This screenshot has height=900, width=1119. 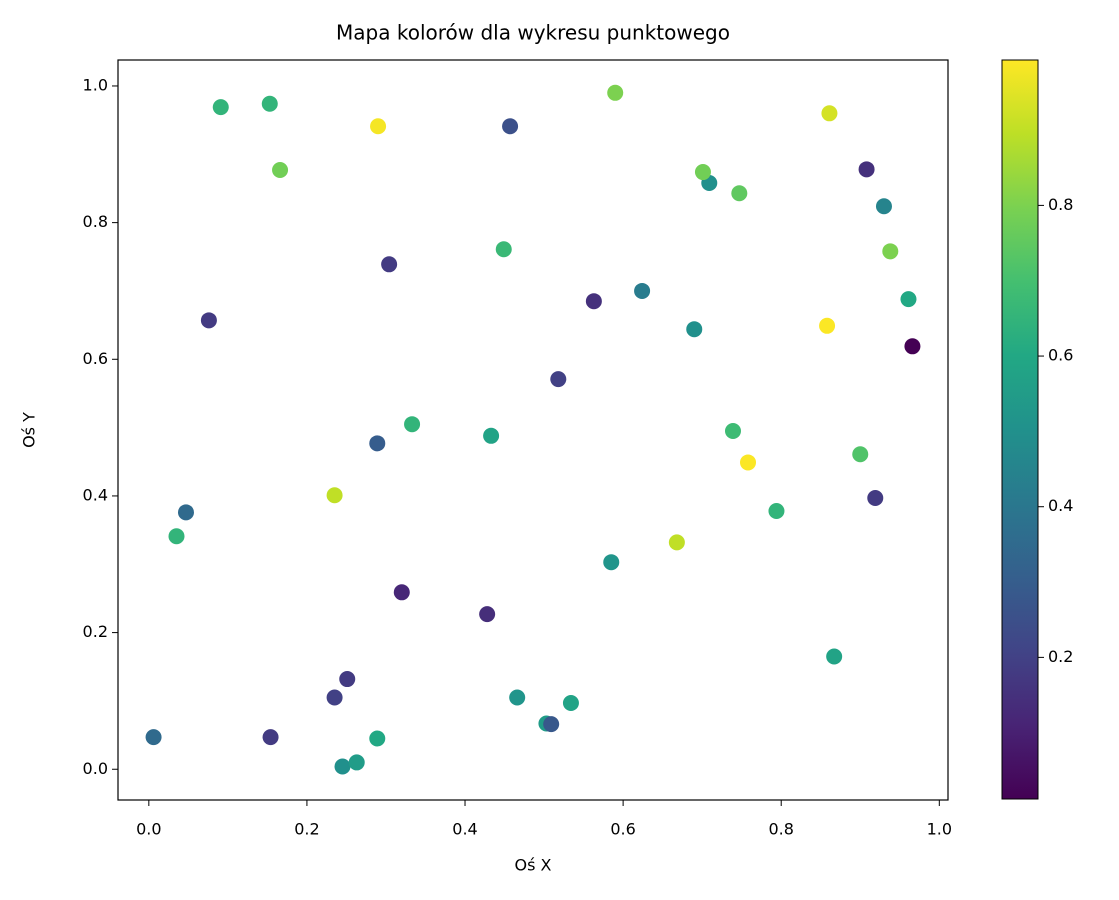 What do you see at coordinates (29, 430) in the screenshot?
I see `y-axis-label: Oś Y` at bounding box center [29, 430].